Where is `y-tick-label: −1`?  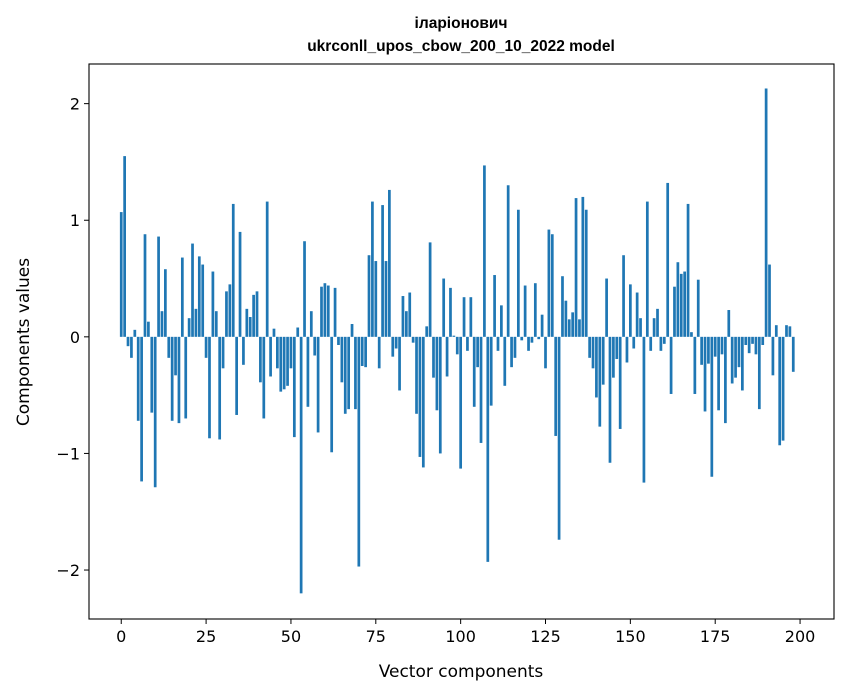
y-tick-label: −1 is located at coordinates (68, 453).